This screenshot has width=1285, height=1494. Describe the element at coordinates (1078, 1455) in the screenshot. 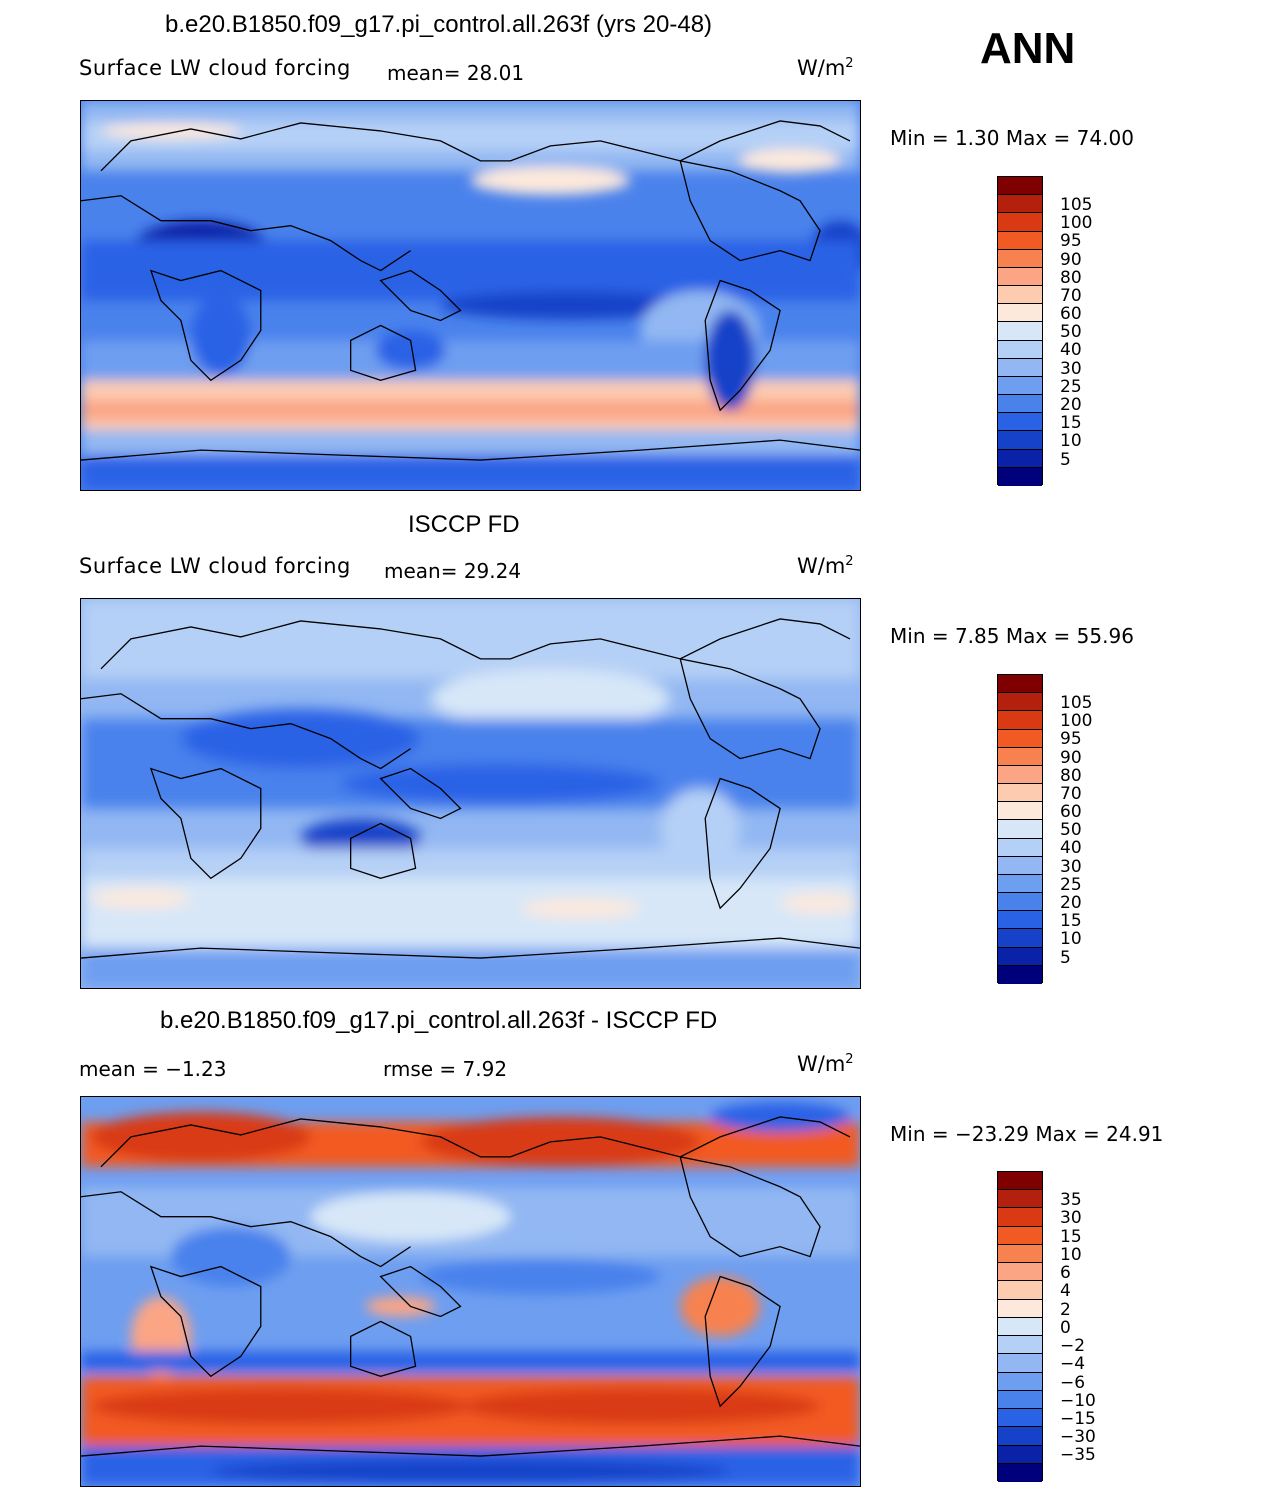

I see `colorbar-label: −35` at that location.